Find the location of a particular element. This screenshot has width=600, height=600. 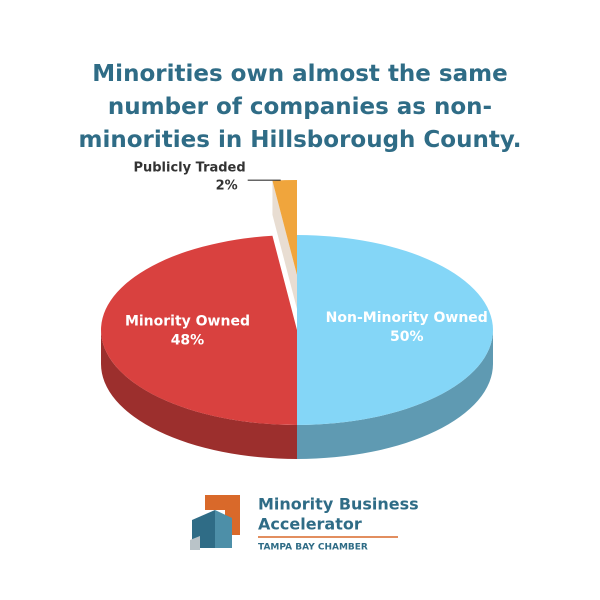

slice-label: Non-Minority Owned is located at coordinates (407, 318).